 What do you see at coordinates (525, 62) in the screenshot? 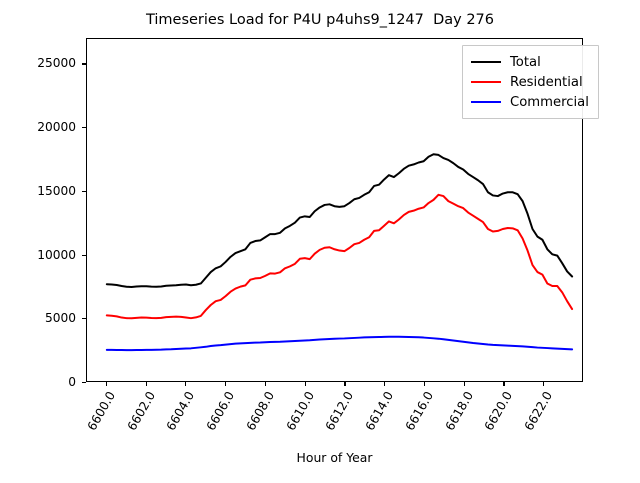
I see `legend-label-total: Total` at bounding box center [525, 62].